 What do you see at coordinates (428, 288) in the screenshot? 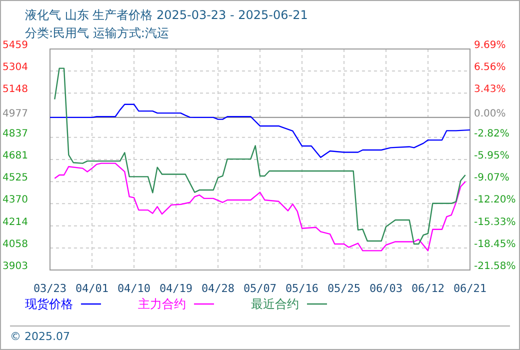
I see `x-tick-label: 06/12` at bounding box center [428, 288].